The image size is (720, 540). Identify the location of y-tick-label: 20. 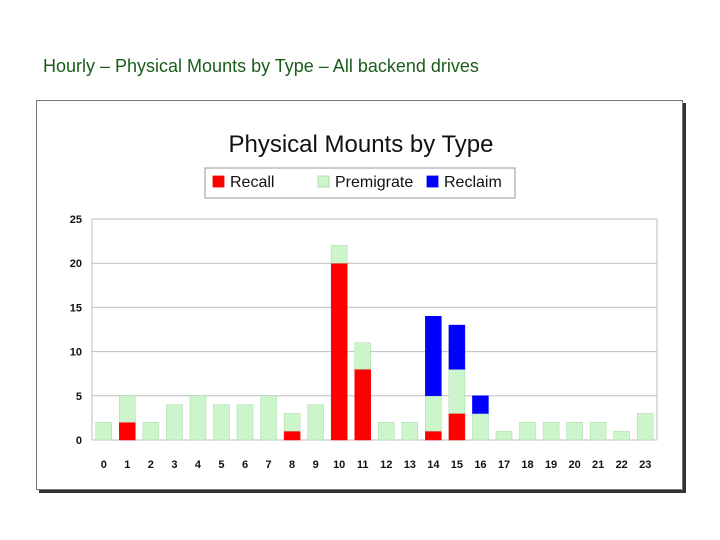
(76, 264).